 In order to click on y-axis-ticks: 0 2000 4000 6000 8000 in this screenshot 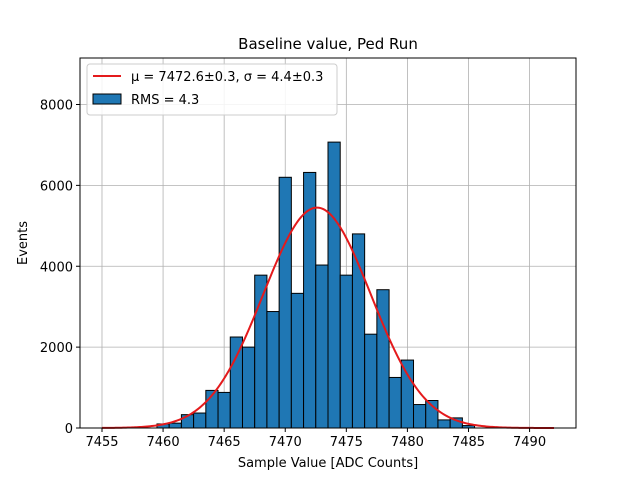, I will do `click(60, 268)`.